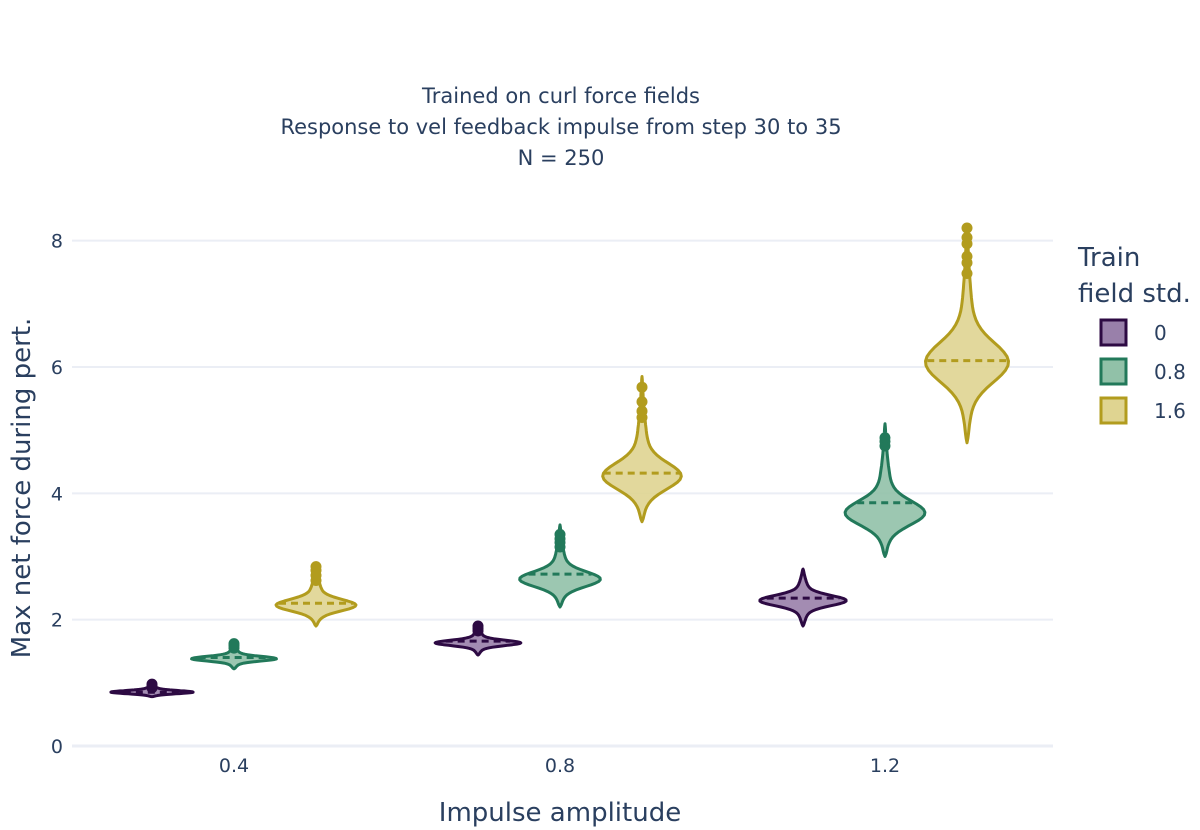  I want to click on y-axis-title: Max net force during pert., so click(22, 488).